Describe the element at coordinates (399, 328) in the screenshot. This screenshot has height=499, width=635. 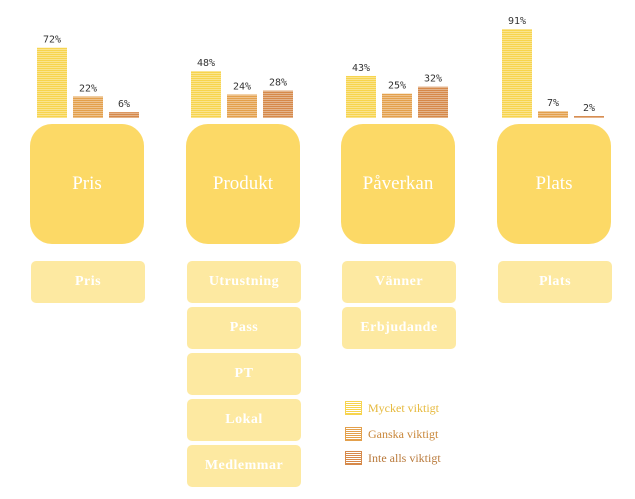
I see `sub-box-2-1: Erbjudande` at that location.